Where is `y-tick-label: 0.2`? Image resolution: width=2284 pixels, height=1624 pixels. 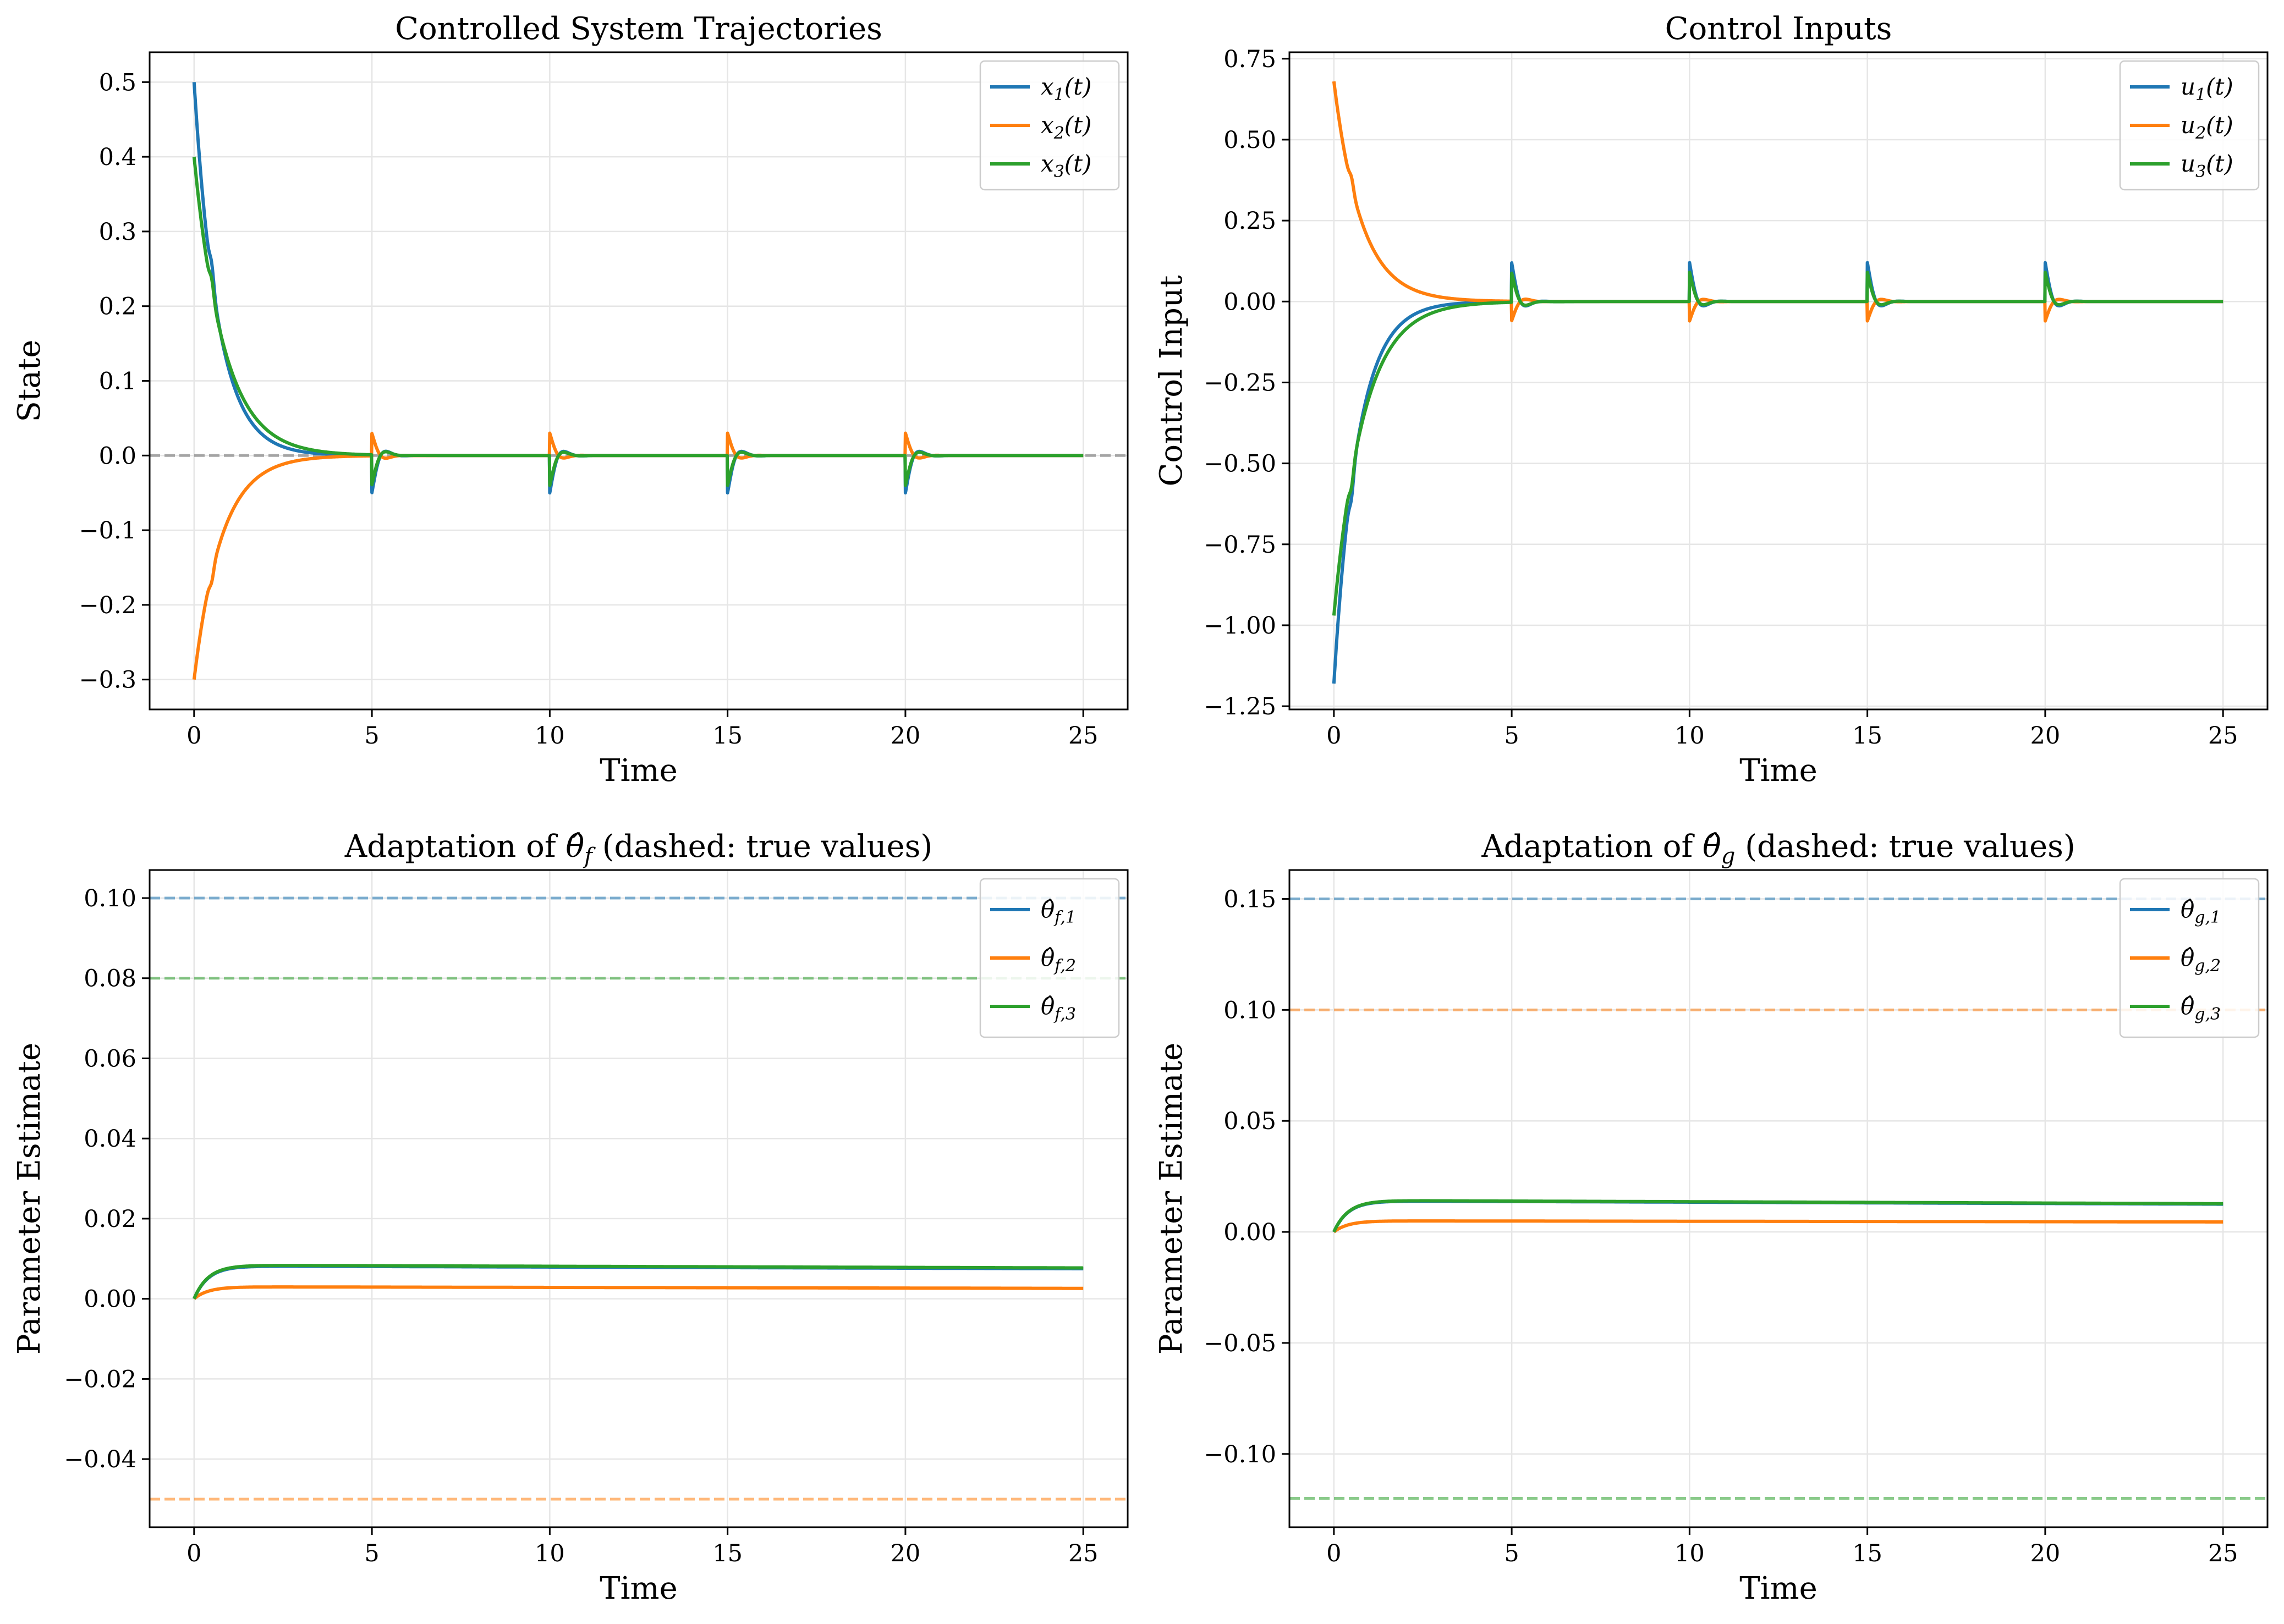
y-tick-label: 0.2 is located at coordinates (117, 307).